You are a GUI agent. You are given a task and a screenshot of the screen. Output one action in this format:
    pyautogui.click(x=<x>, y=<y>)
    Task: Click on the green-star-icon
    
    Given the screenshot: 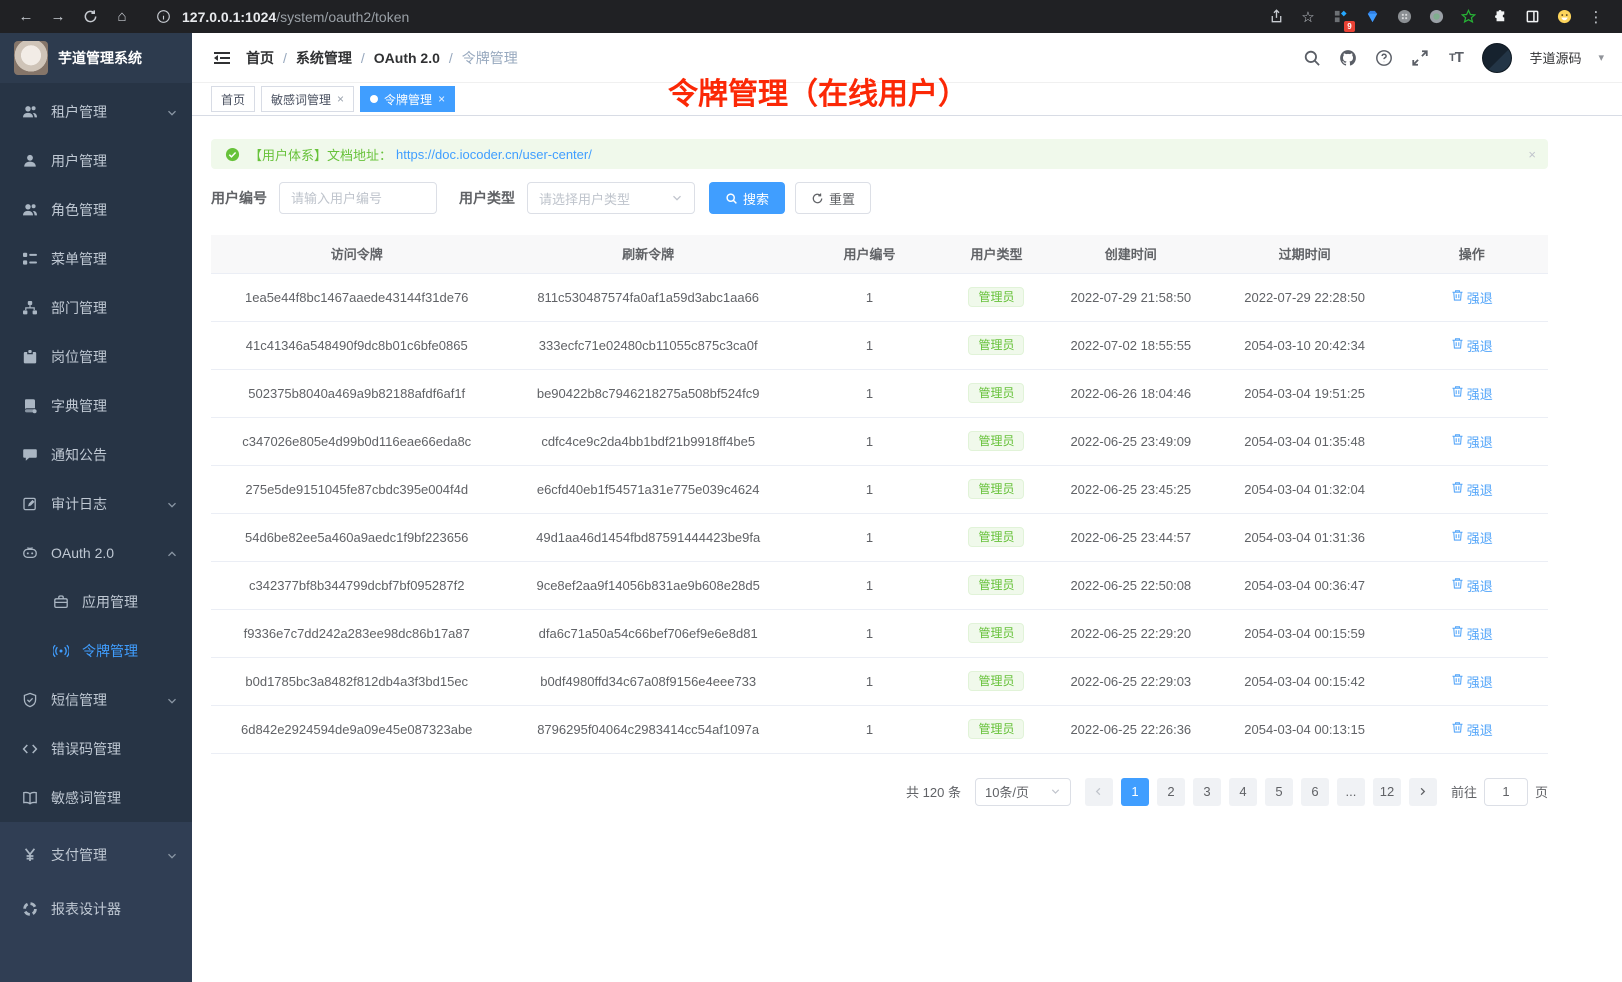 What is the action you would take?
    pyautogui.click(x=1468, y=17)
    